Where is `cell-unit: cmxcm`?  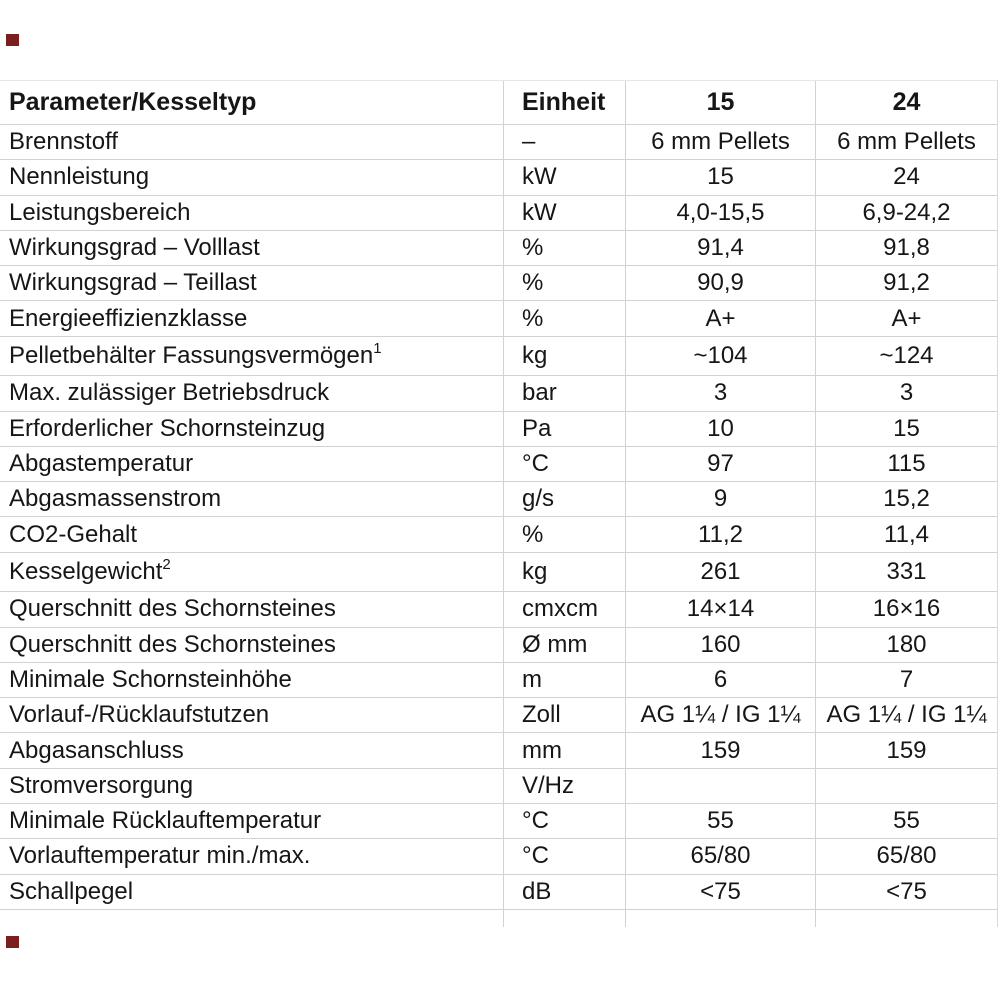 cell-unit: cmxcm is located at coordinates (564, 609).